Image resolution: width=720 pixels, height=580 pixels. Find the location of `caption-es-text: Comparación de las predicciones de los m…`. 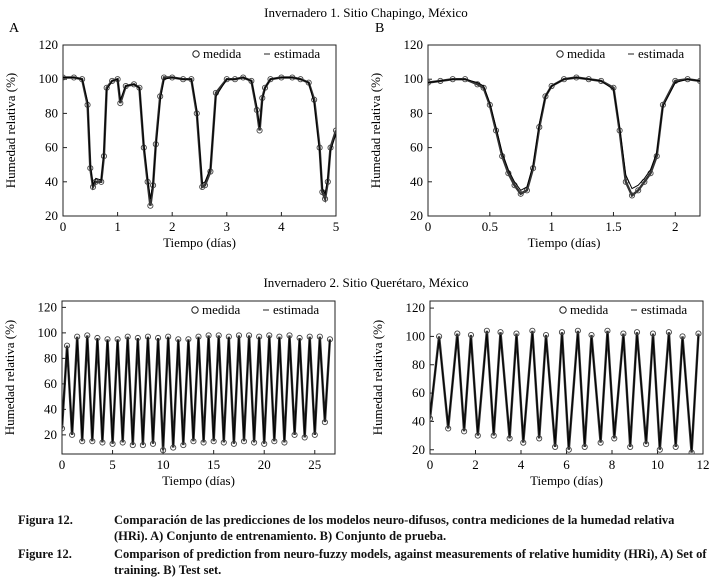

caption-es-text: Comparación de las predicciones de los m… is located at coordinates (394, 528).